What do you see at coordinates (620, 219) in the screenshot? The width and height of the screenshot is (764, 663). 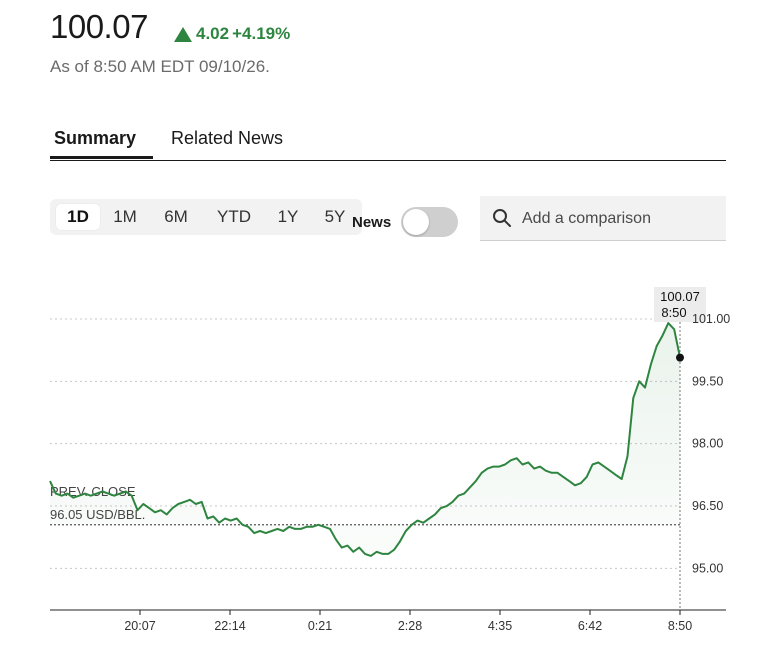 I see `comparison-input` at bounding box center [620, 219].